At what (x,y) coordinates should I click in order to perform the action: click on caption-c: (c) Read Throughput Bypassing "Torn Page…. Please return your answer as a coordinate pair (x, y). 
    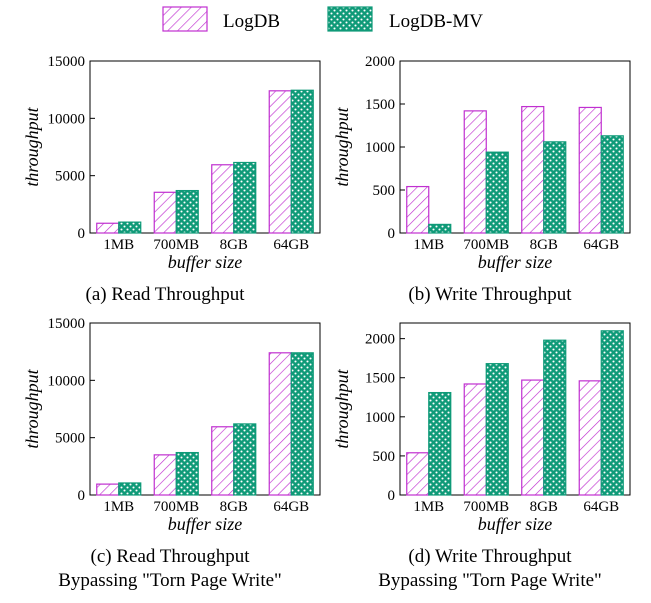
    Looking at the image, I should click on (170, 569).